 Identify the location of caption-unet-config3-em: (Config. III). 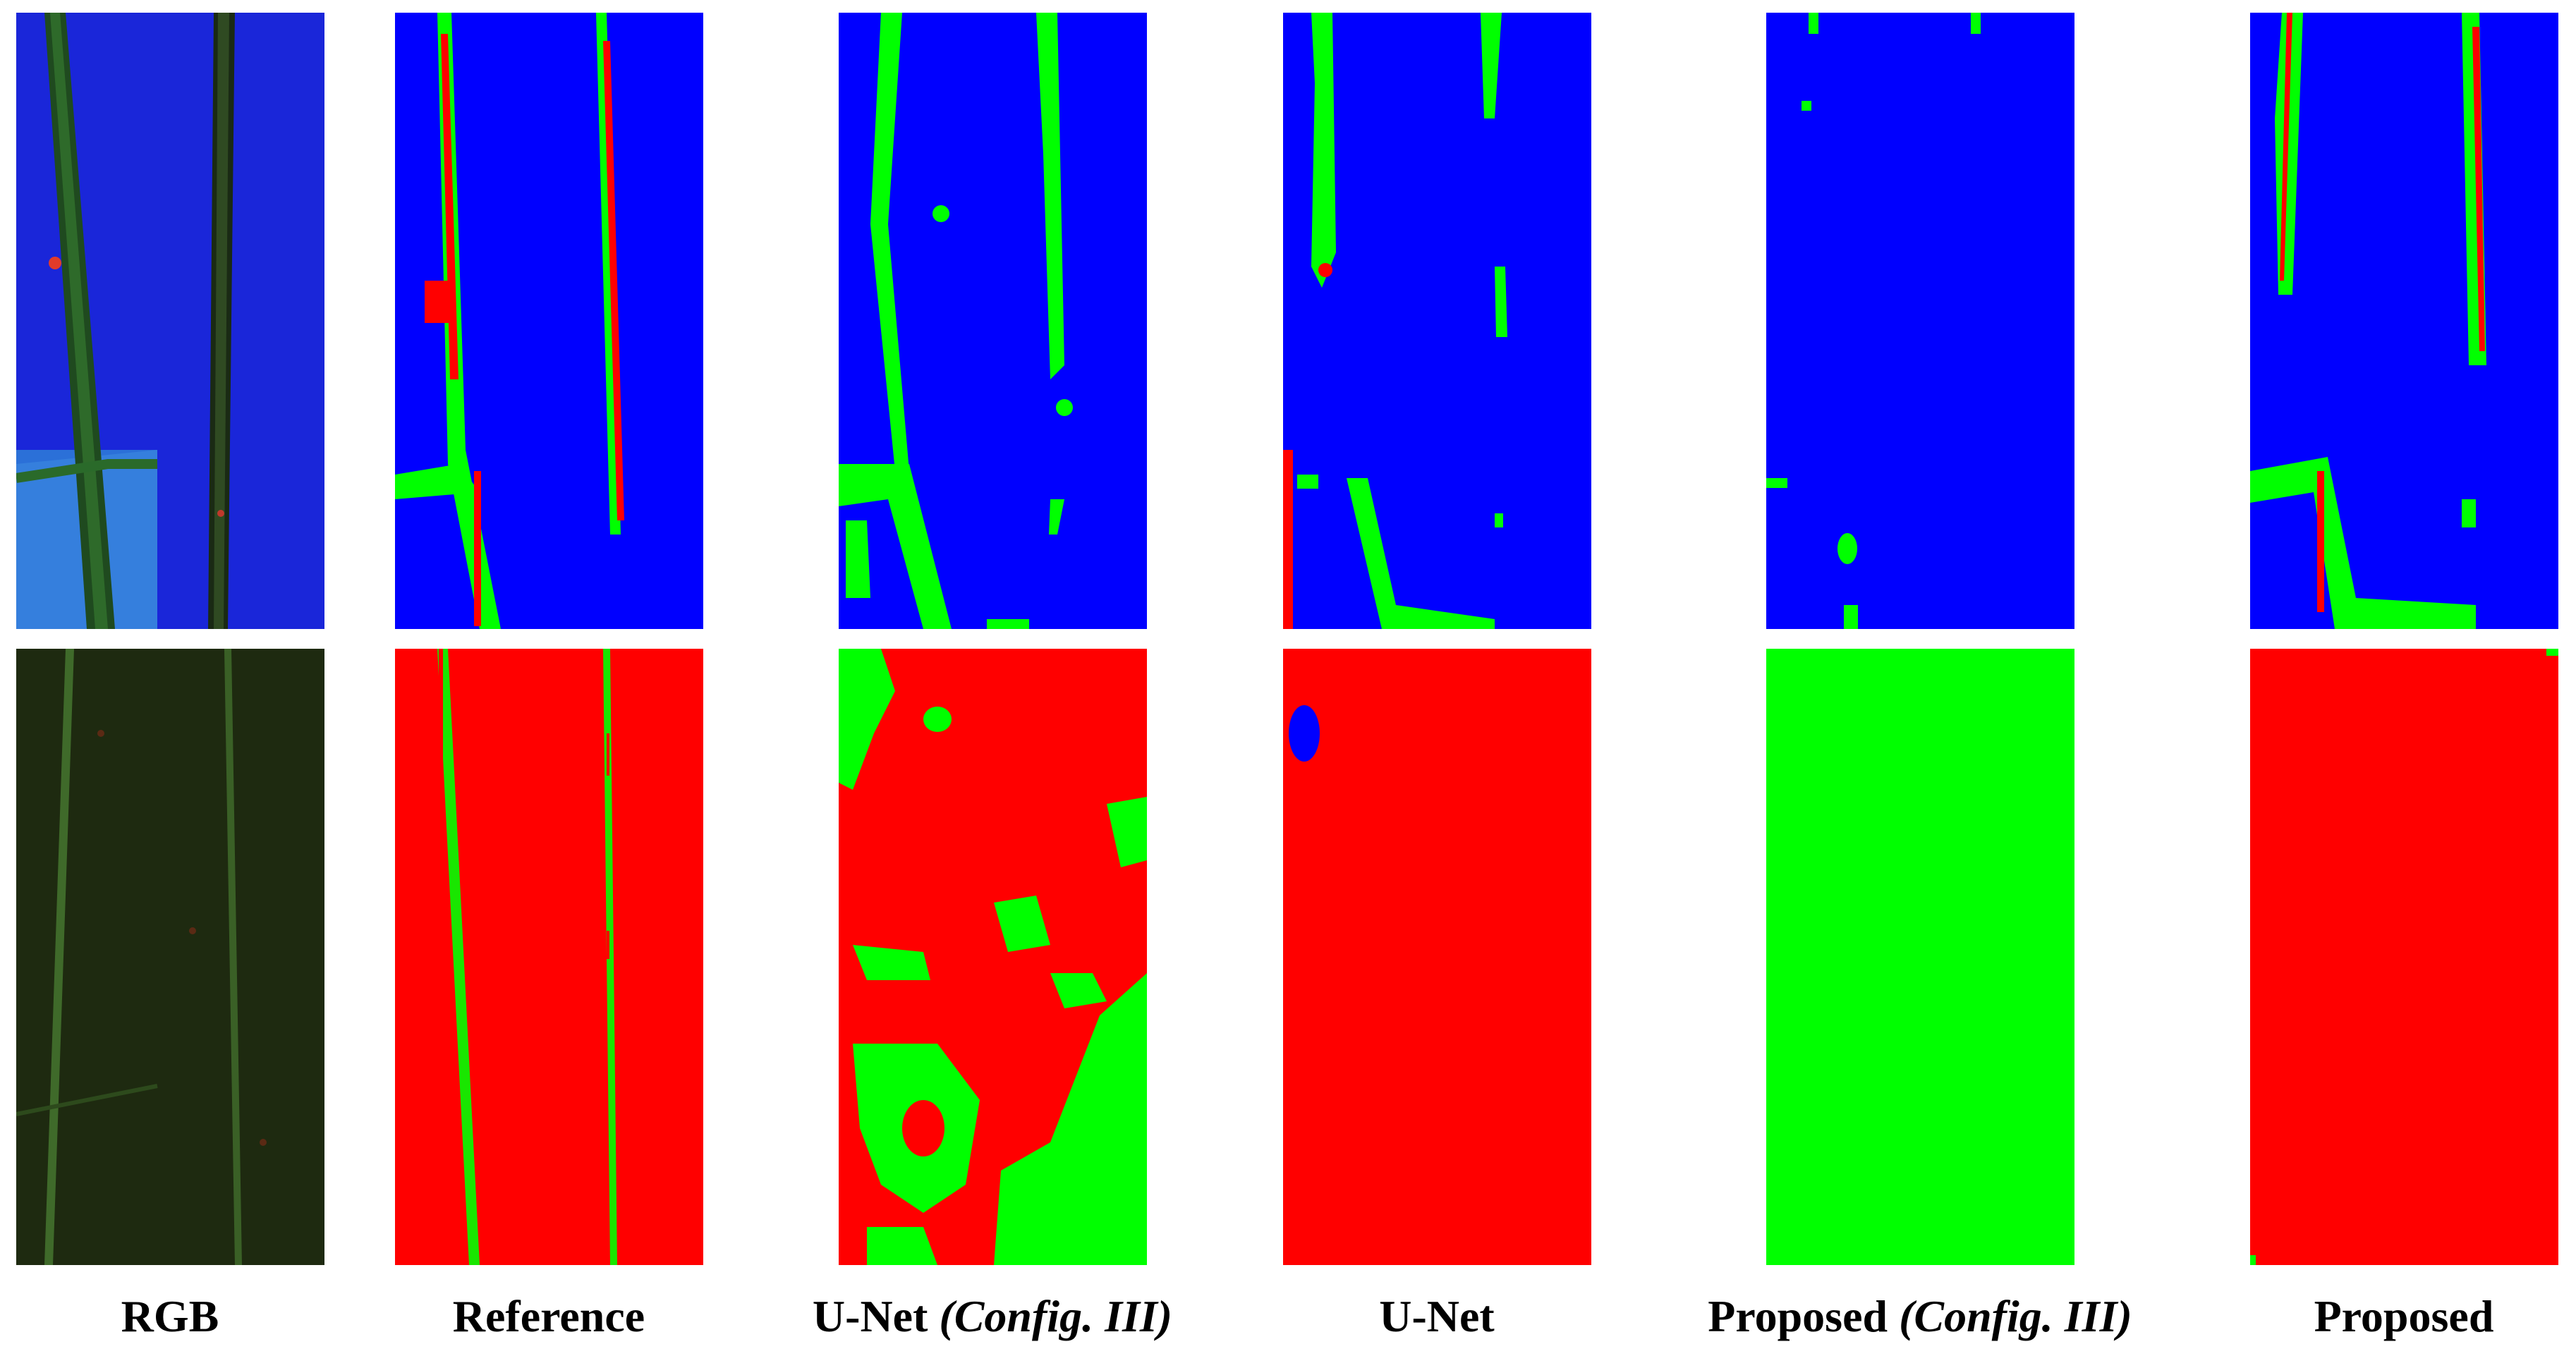
(1056, 1316).